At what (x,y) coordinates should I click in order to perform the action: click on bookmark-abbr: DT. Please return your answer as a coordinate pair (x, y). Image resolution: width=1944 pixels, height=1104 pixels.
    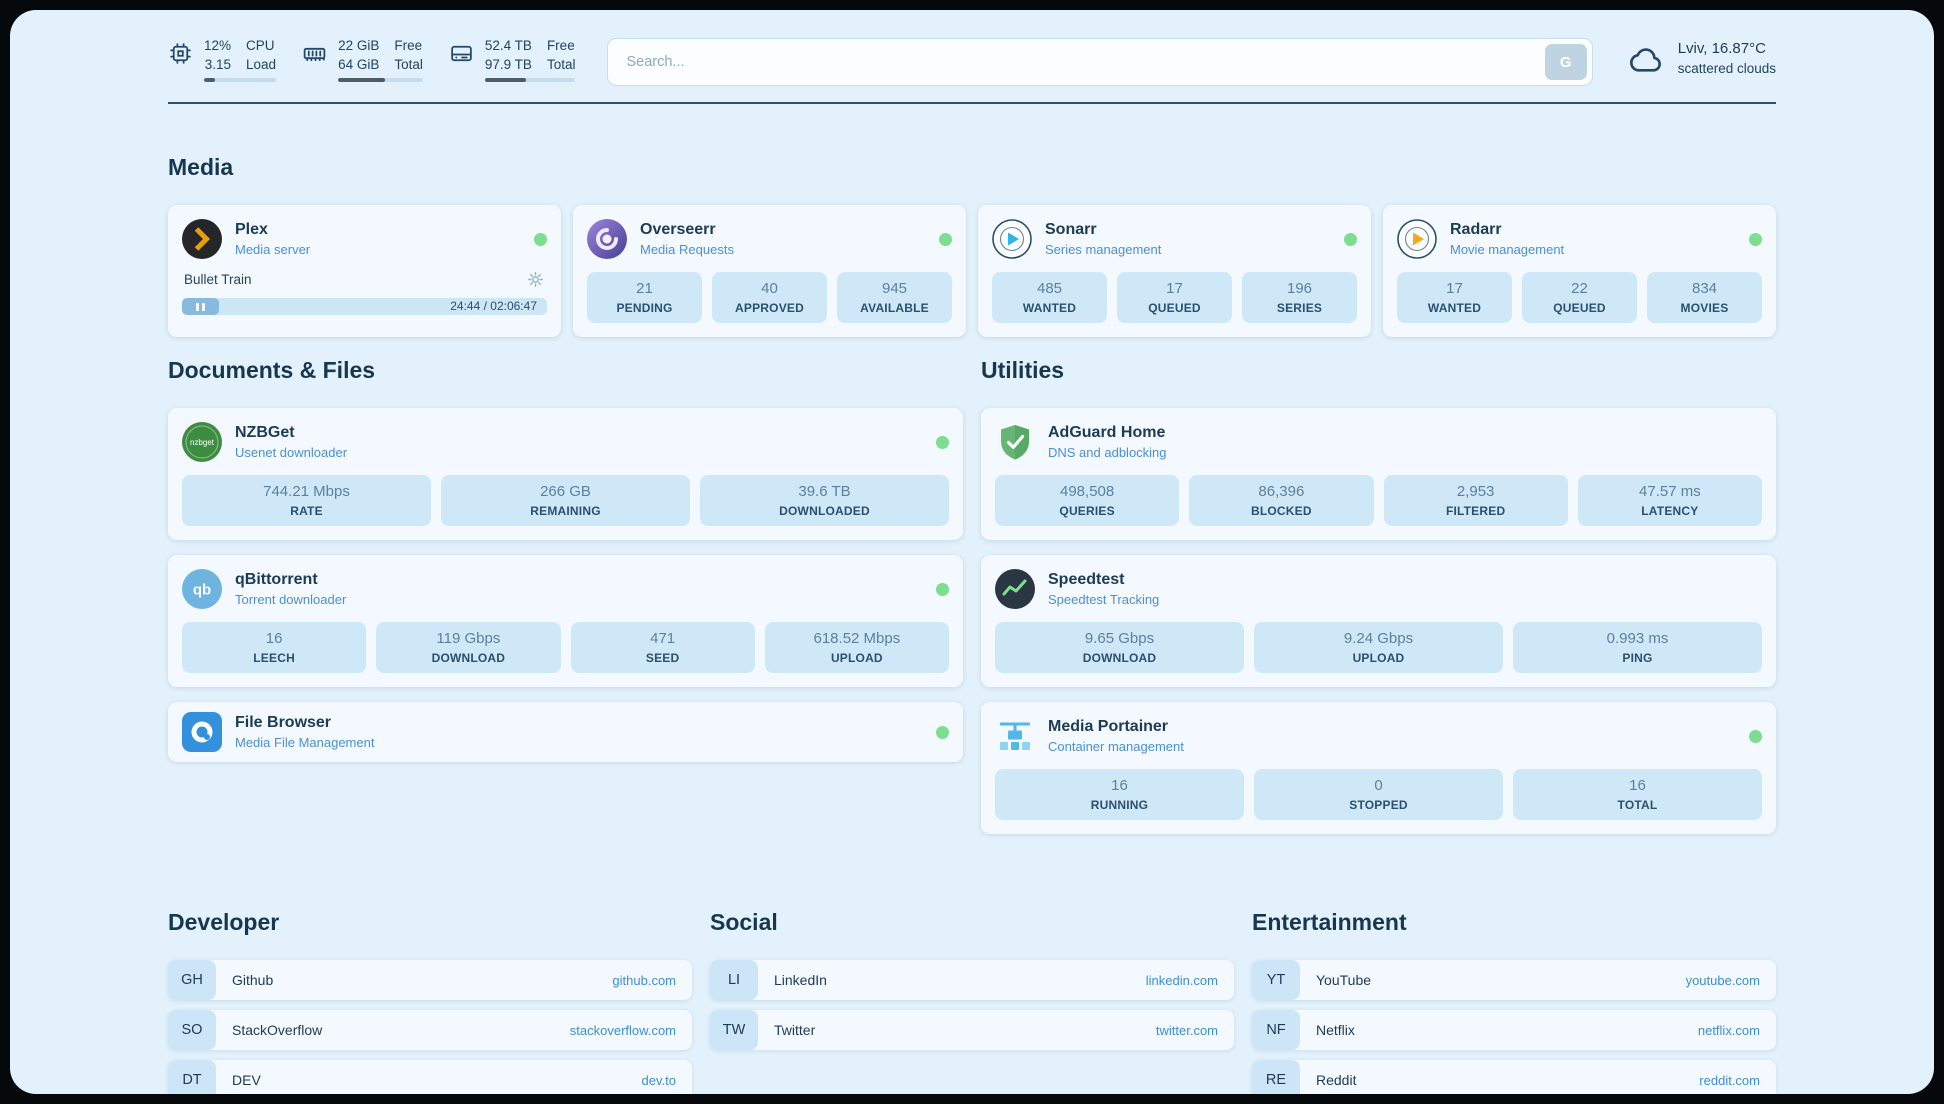
    Looking at the image, I should click on (192, 1077).